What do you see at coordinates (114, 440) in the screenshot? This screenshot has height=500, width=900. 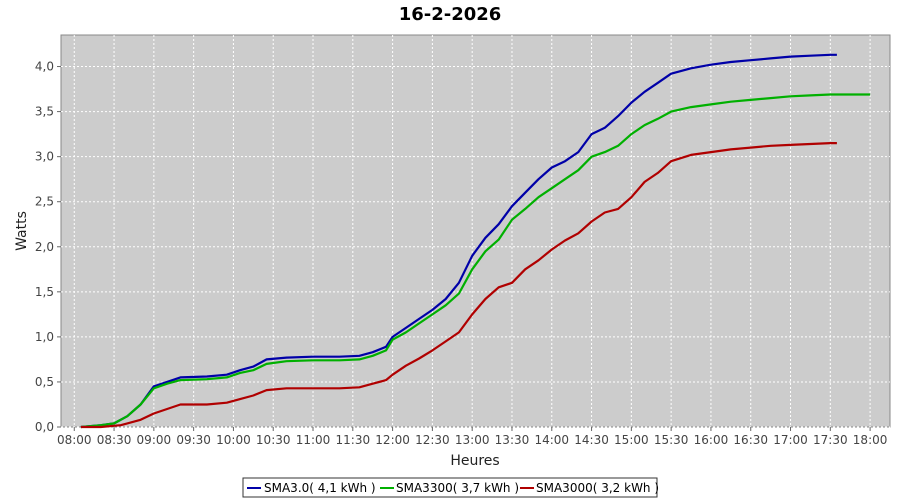 I see `x-tick-label: 08:30` at bounding box center [114, 440].